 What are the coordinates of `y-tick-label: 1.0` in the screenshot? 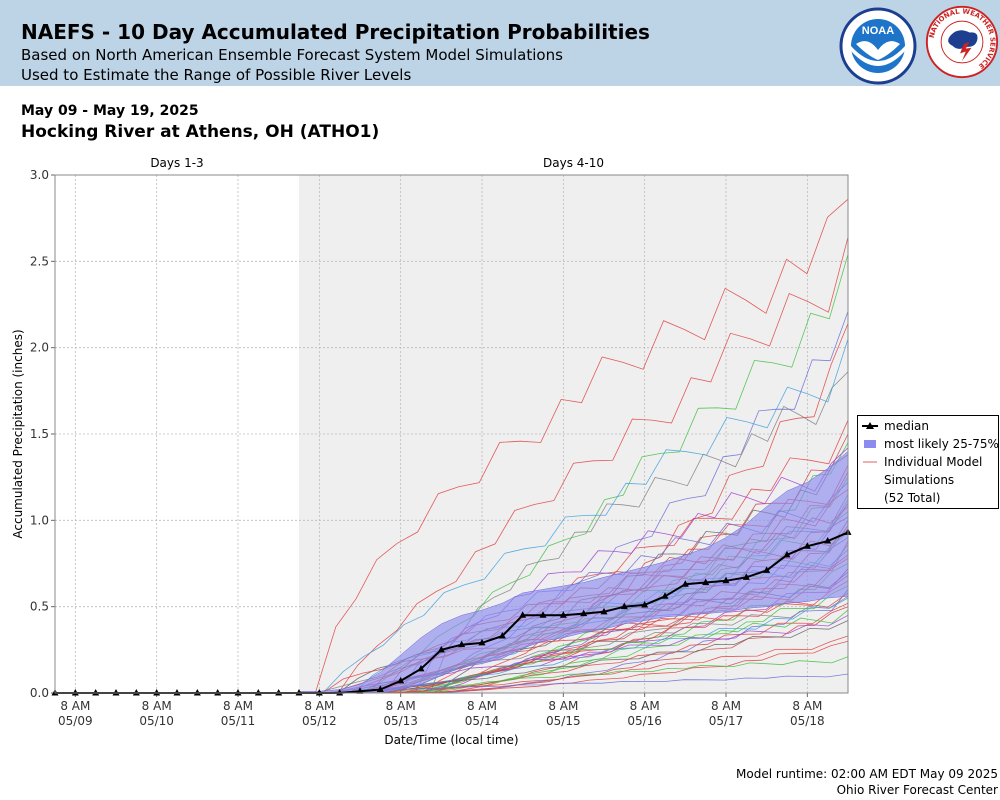 It's located at (39, 520).